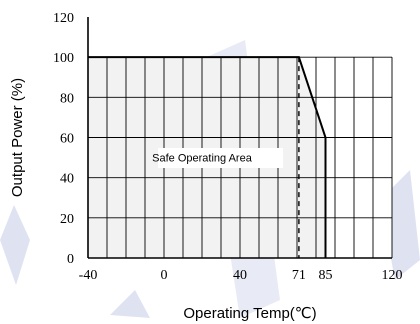  Describe the element at coordinates (67, 98) in the screenshot. I see `y-tick-label: 80` at that location.